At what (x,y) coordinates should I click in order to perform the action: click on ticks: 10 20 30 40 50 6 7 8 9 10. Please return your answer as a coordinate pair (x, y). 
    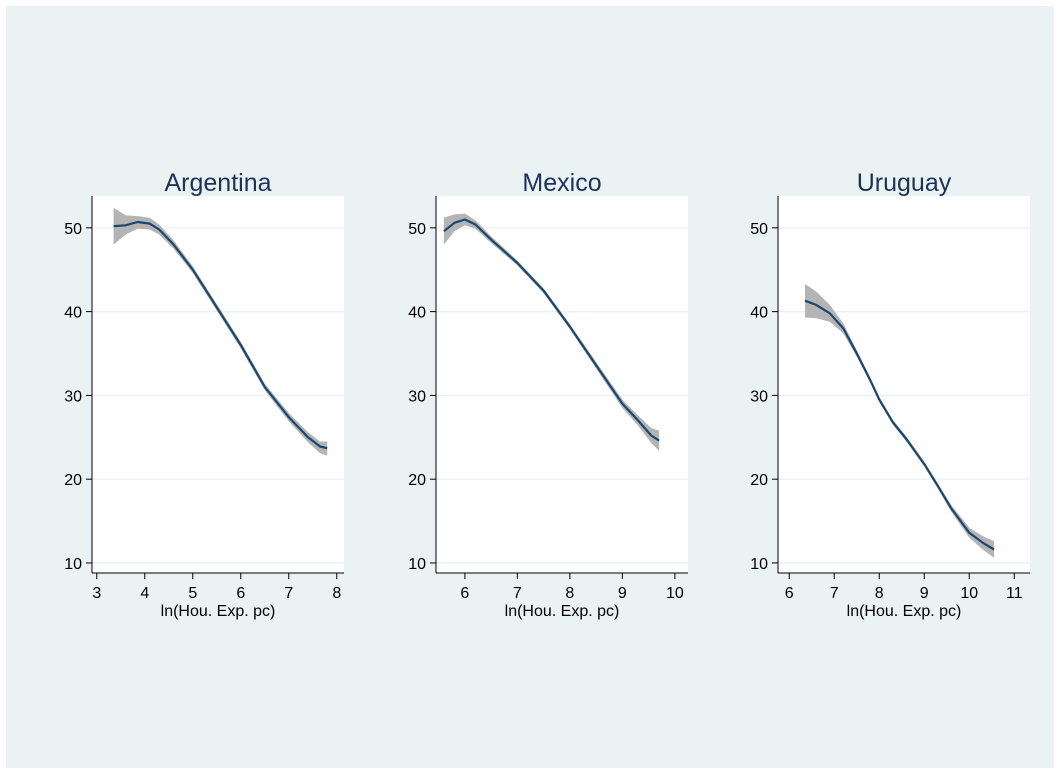
    Looking at the image, I should click on (546, 411).